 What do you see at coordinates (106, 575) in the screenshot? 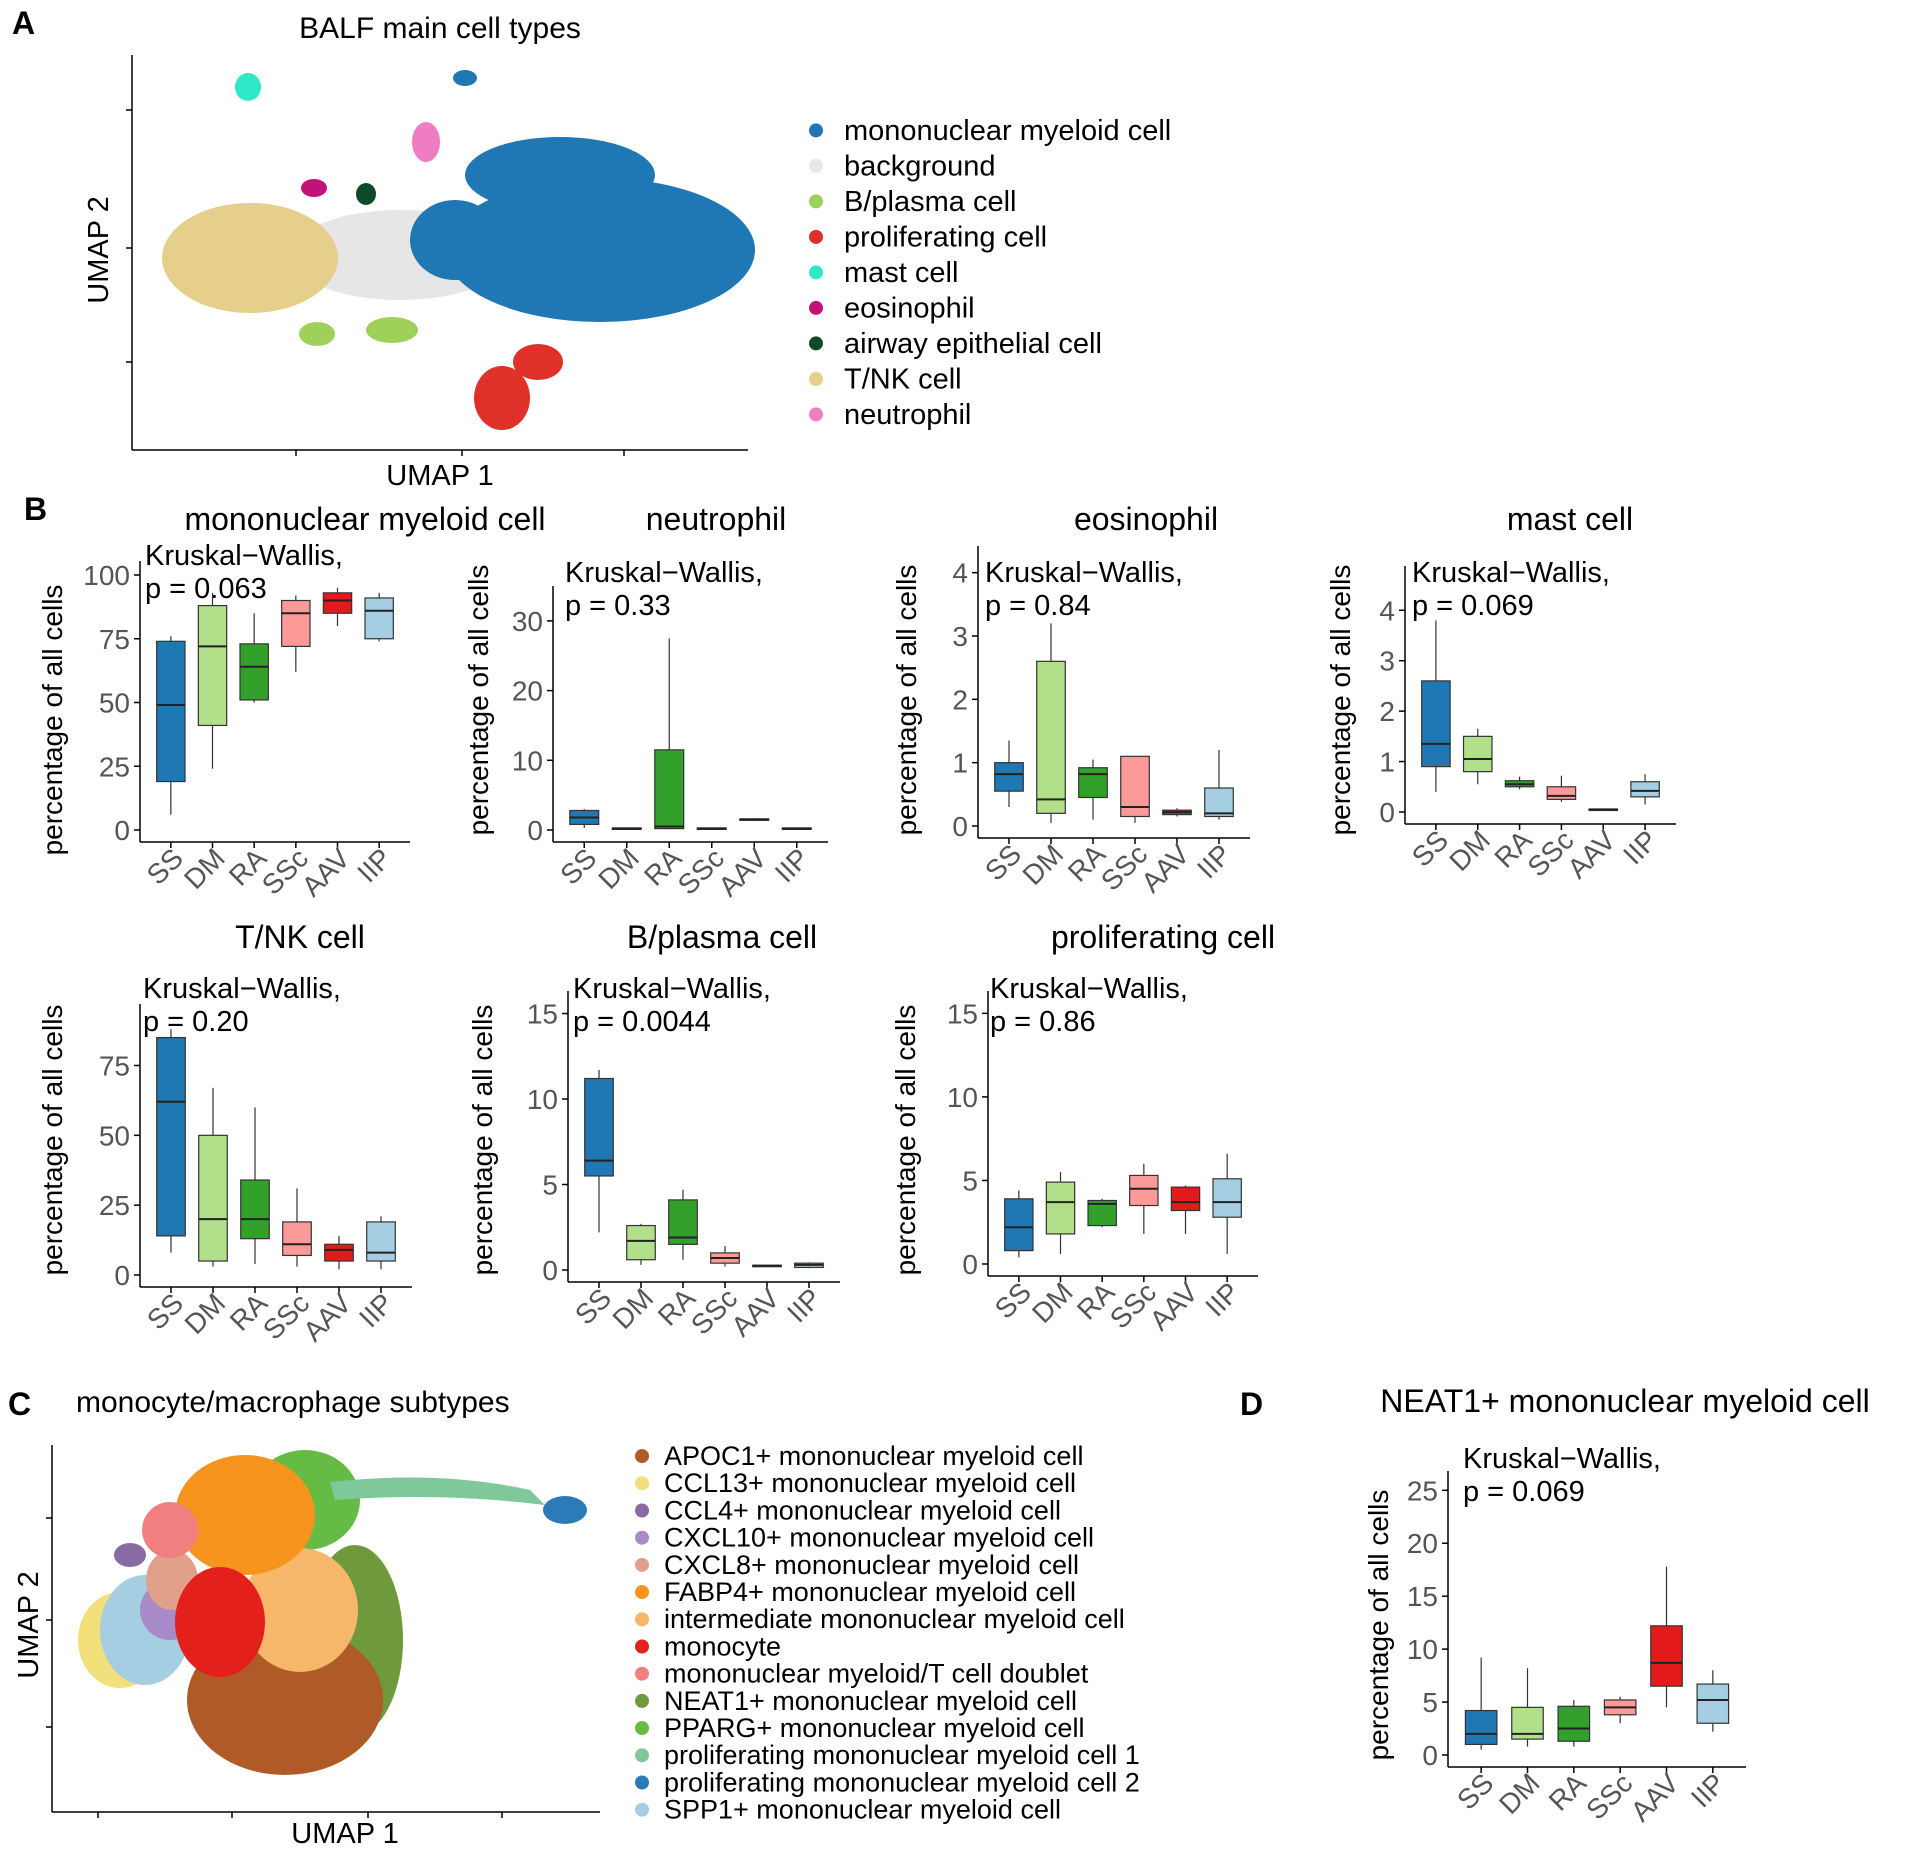
I see `chart0-ytick-label-4: 100` at bounding box center [106, 575].